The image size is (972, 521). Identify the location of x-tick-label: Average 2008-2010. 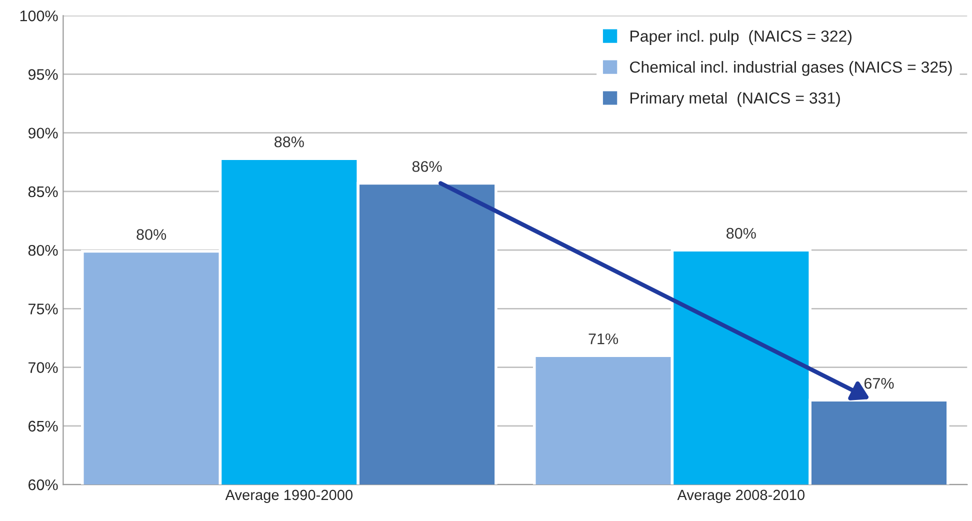
(741, 496).